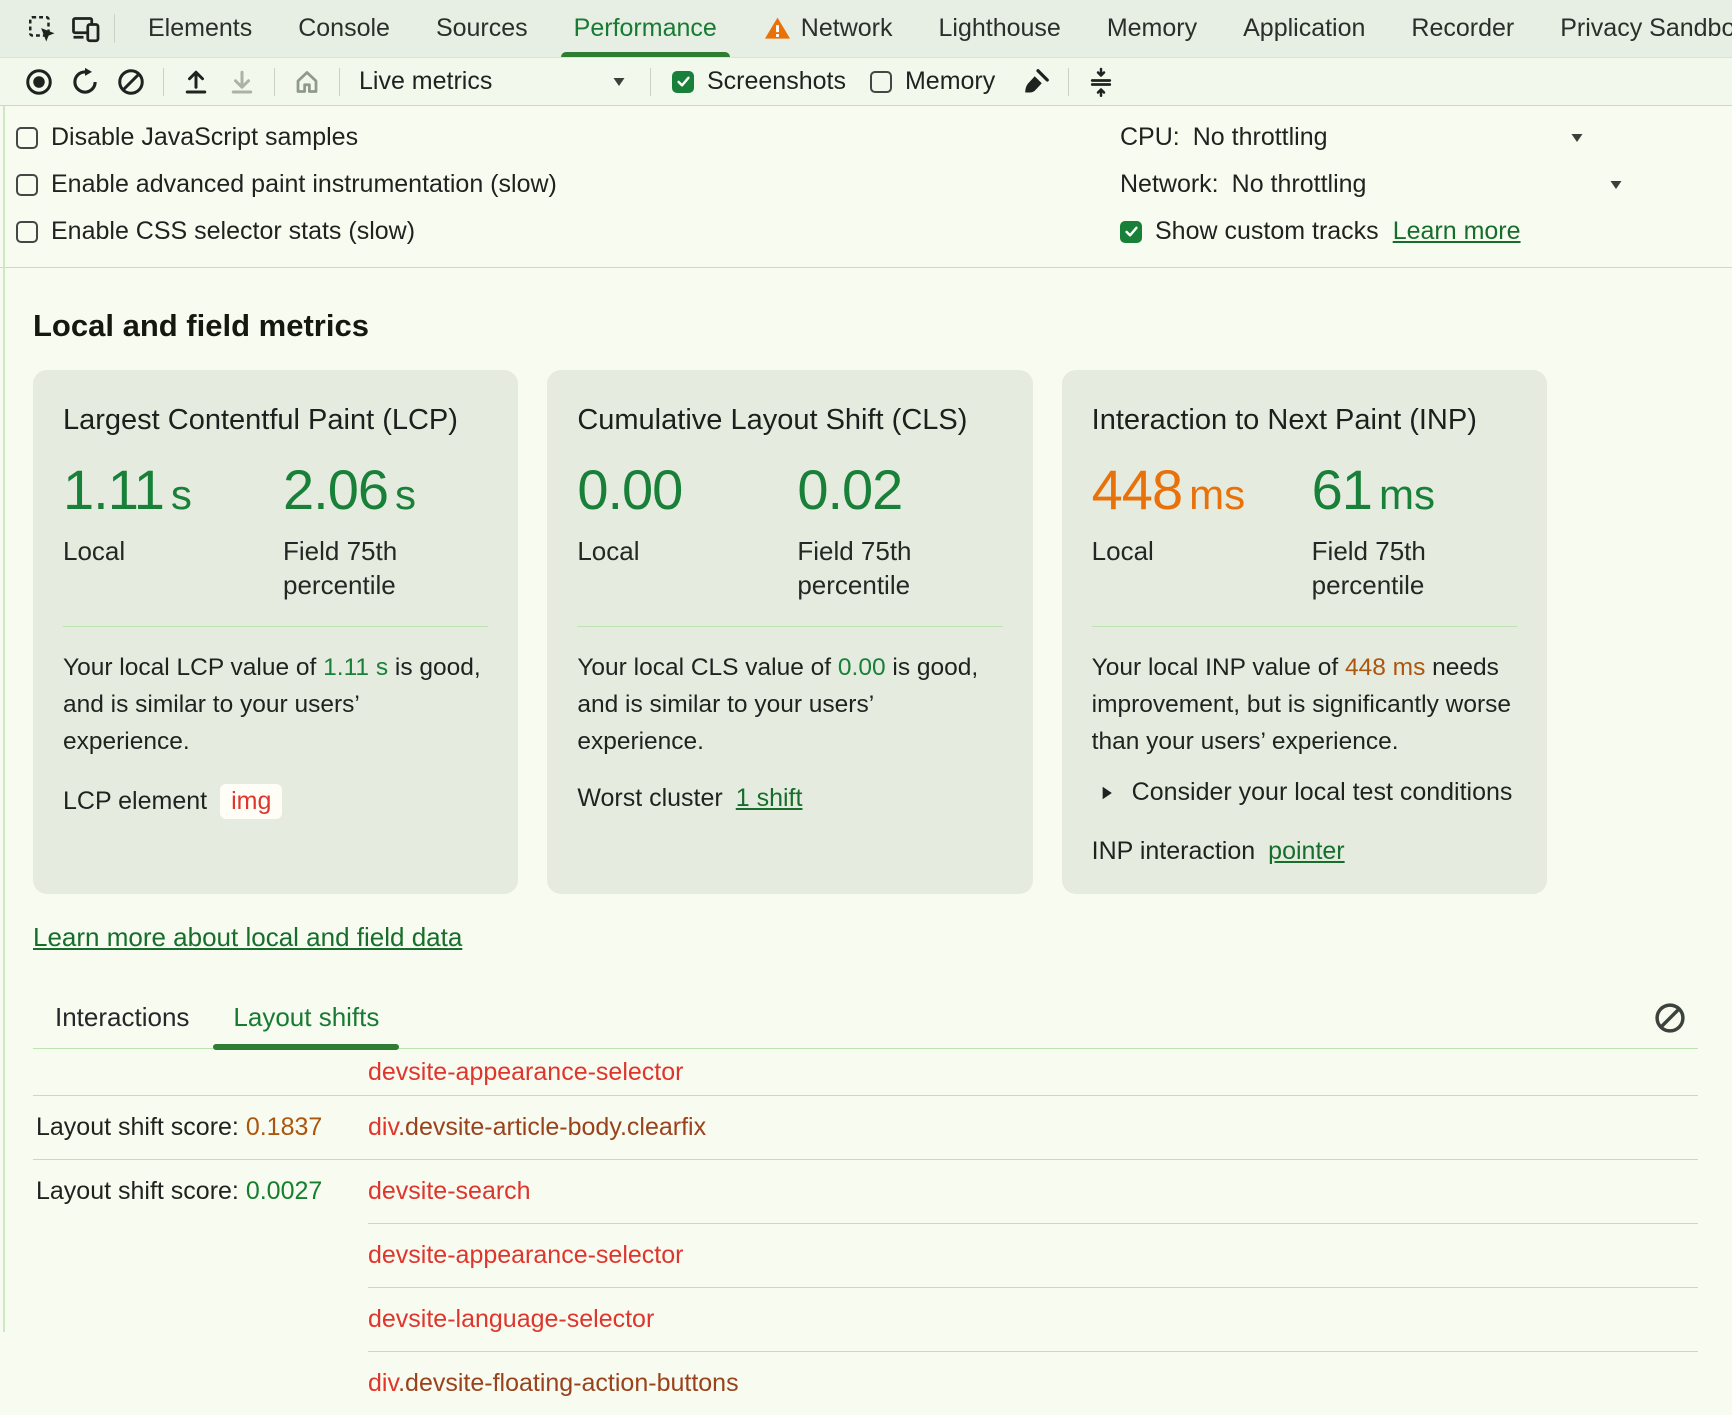  I want to click on page-title: Local and field metrics, so click(201, 325).